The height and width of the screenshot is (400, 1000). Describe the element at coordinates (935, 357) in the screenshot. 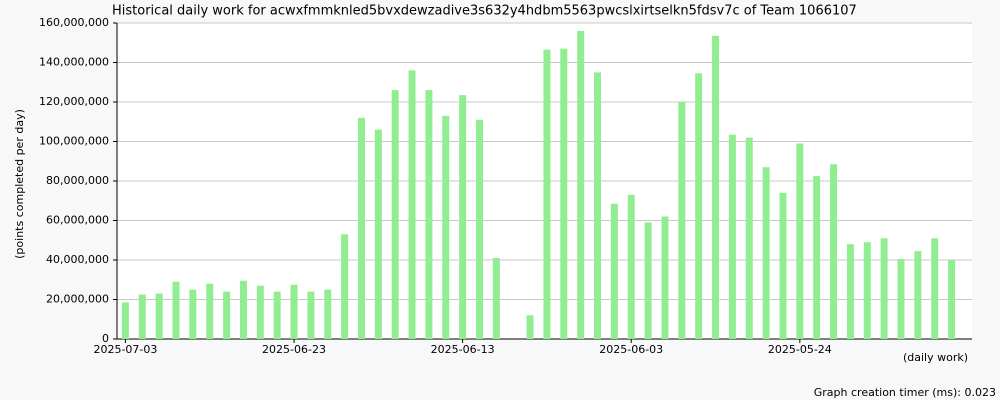

I see `x-axis-label: (daily work)` at that location.